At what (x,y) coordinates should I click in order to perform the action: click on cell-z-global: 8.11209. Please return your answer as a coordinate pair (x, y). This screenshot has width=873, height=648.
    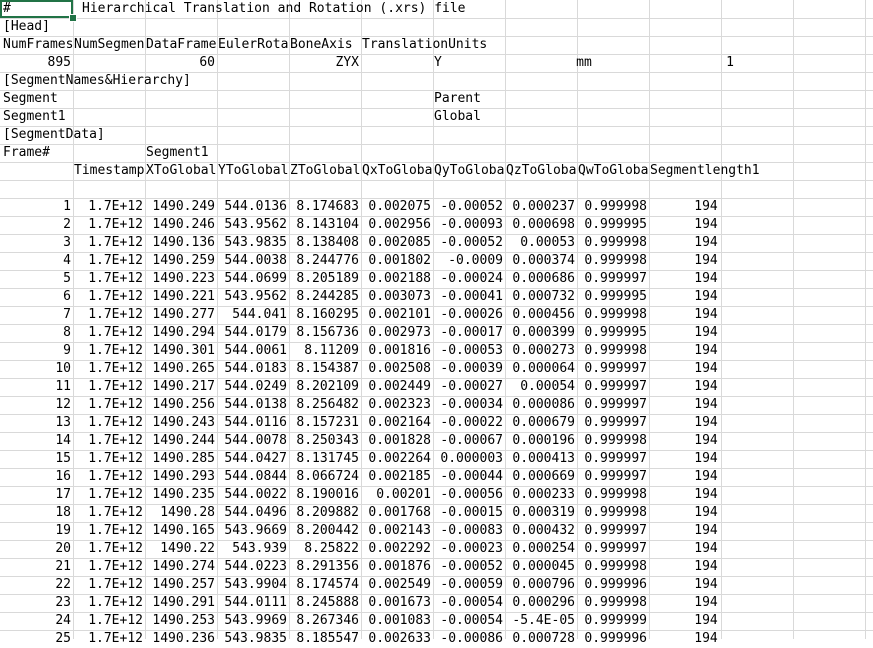
    Looking at the image, I should click on (331, 350).